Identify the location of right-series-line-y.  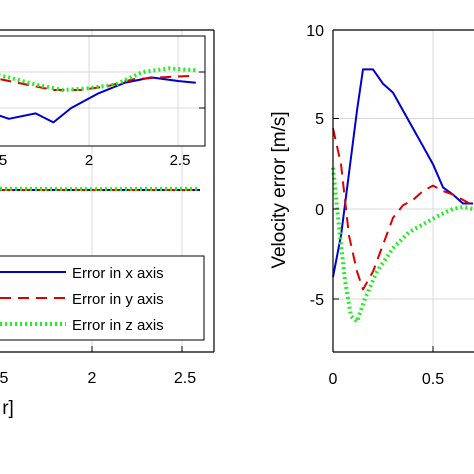
(403, 209).